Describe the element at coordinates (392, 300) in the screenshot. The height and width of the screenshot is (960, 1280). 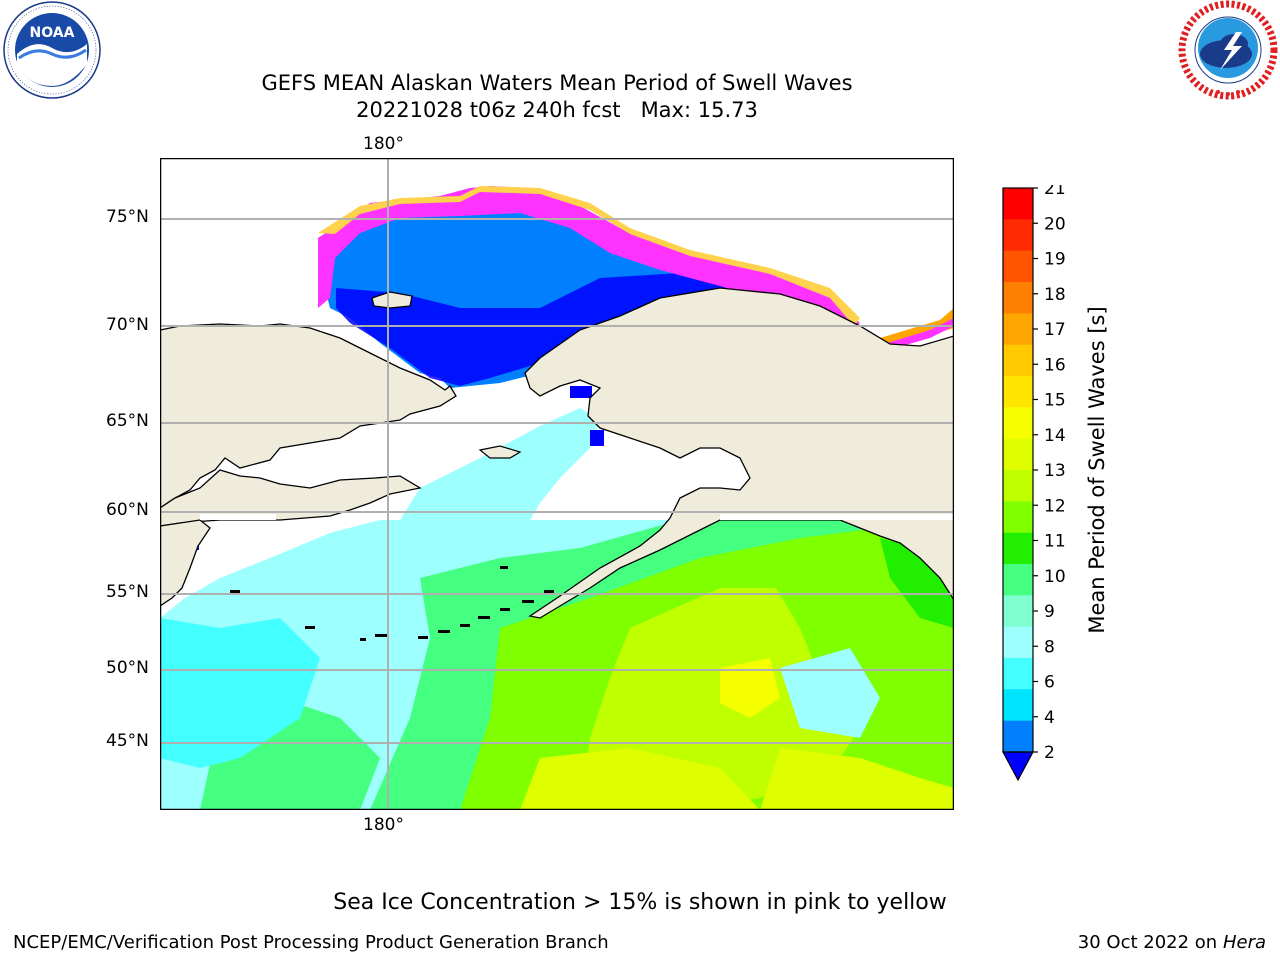
I see `island-wrangel` at that location.